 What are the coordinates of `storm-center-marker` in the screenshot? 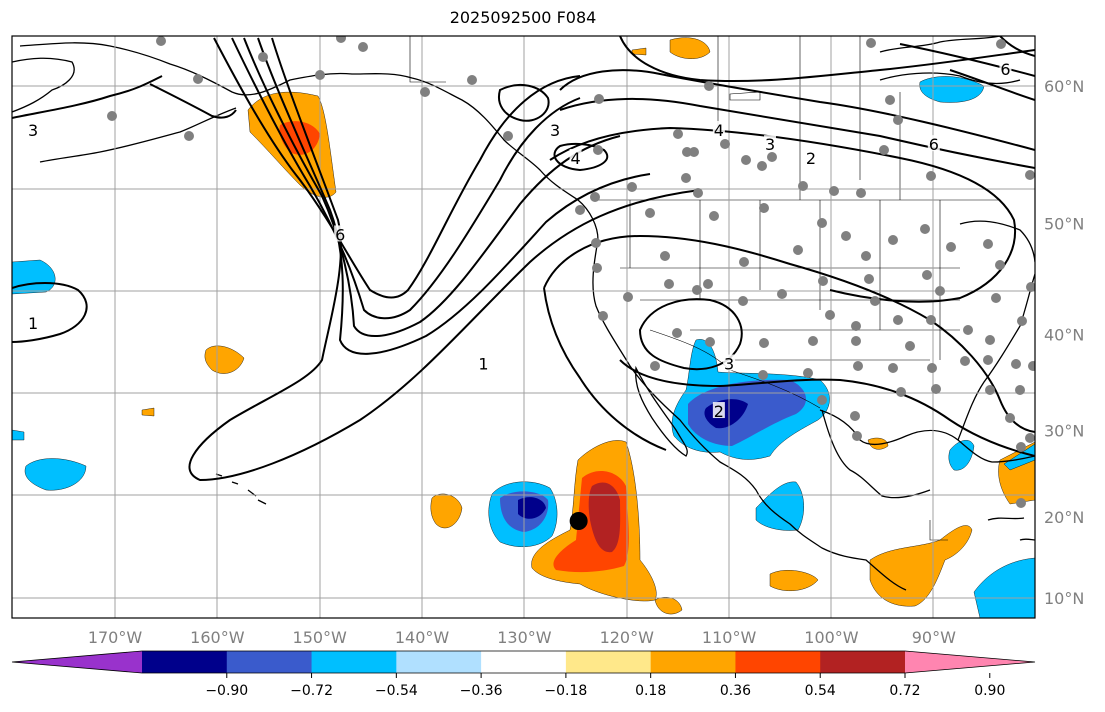 It's located at (578, 520).